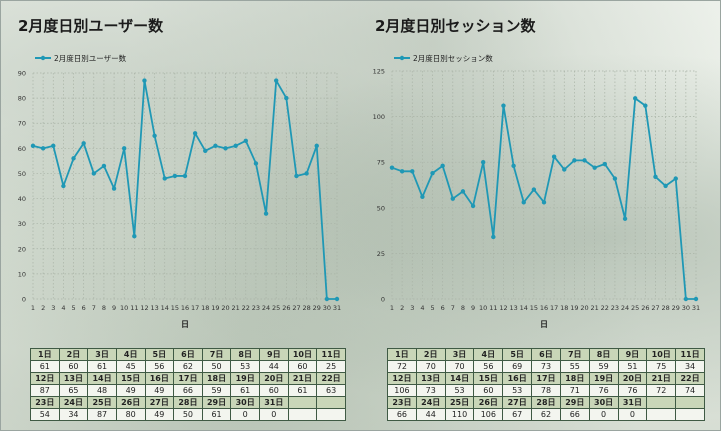 This screenshot has height=431, width=721. What do you see at coordinates (331, 354) in the screenshot?
I see `day-header-cell: 11日` at bounding box center [331, 354].